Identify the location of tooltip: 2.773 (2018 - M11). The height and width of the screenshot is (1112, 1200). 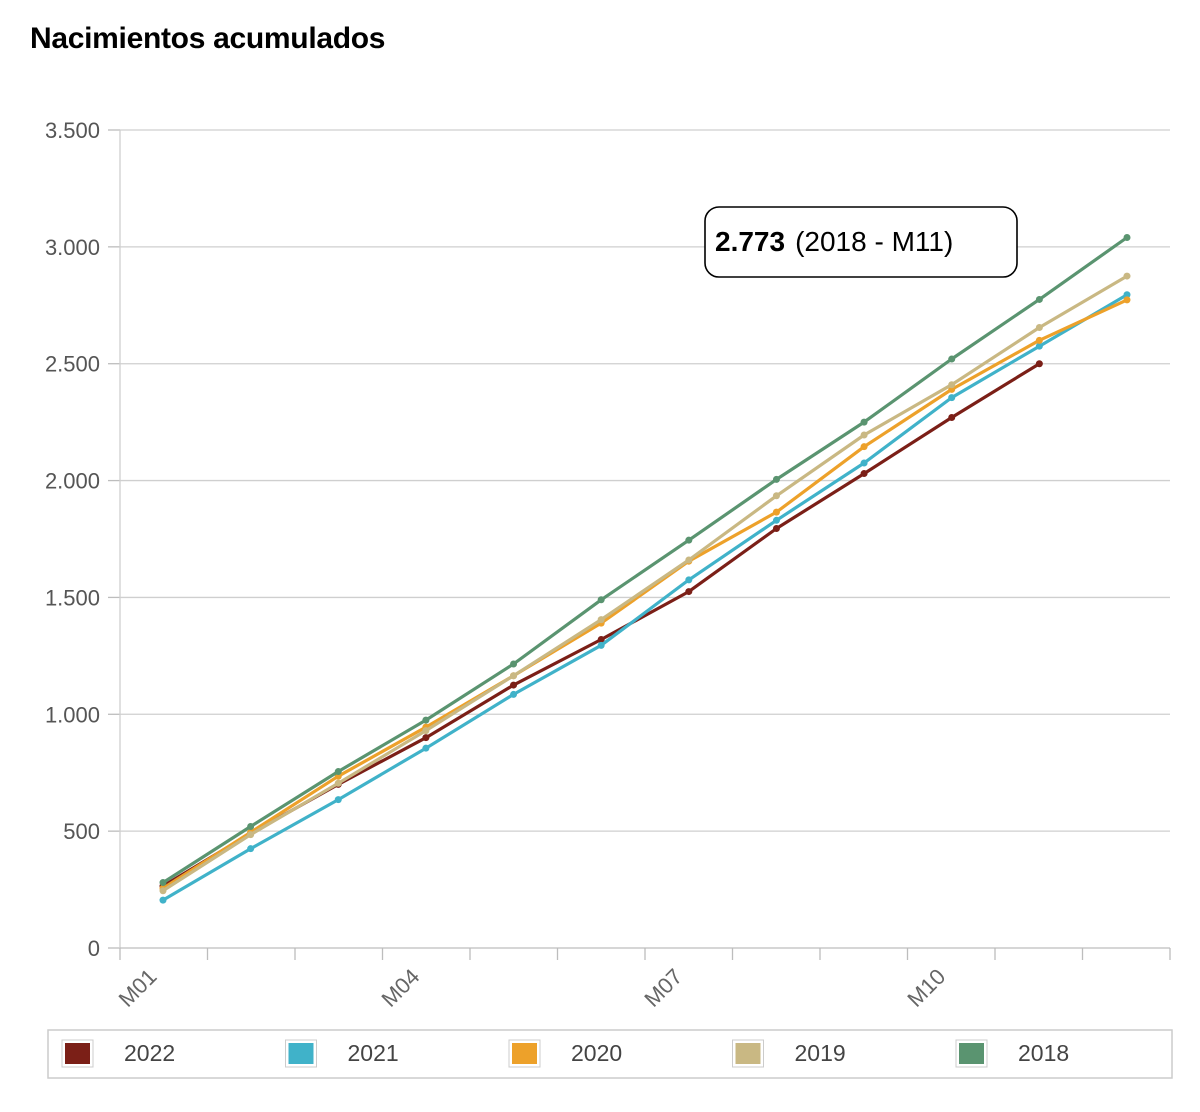
(861, 242).